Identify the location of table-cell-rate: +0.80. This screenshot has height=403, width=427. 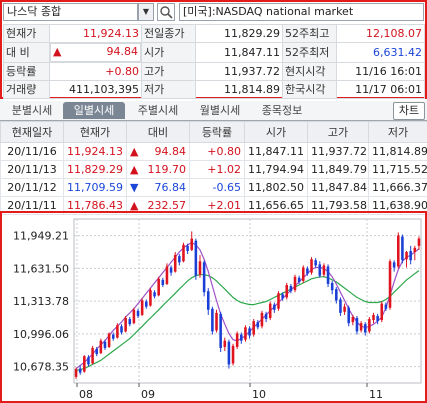
(217, 151).